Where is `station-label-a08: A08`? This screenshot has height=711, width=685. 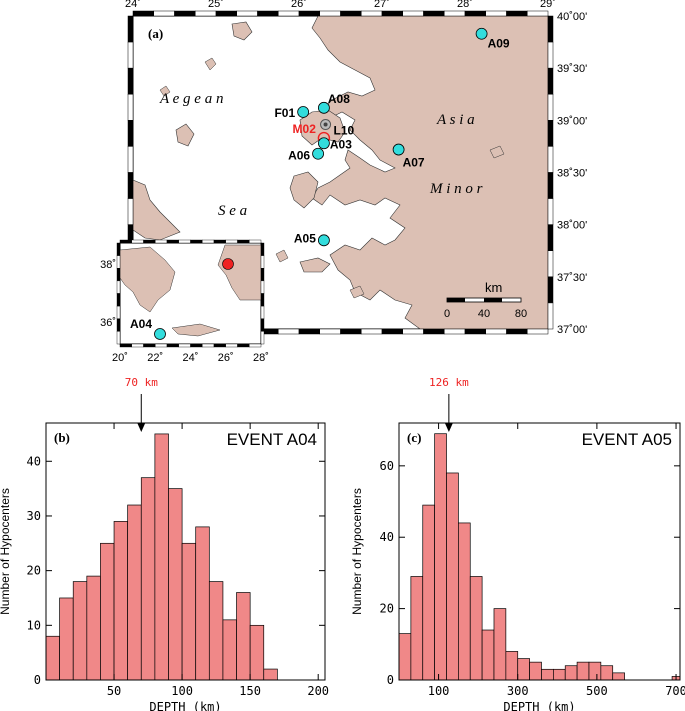 station-label-a08: A08 is located at coordinates (339, 99).